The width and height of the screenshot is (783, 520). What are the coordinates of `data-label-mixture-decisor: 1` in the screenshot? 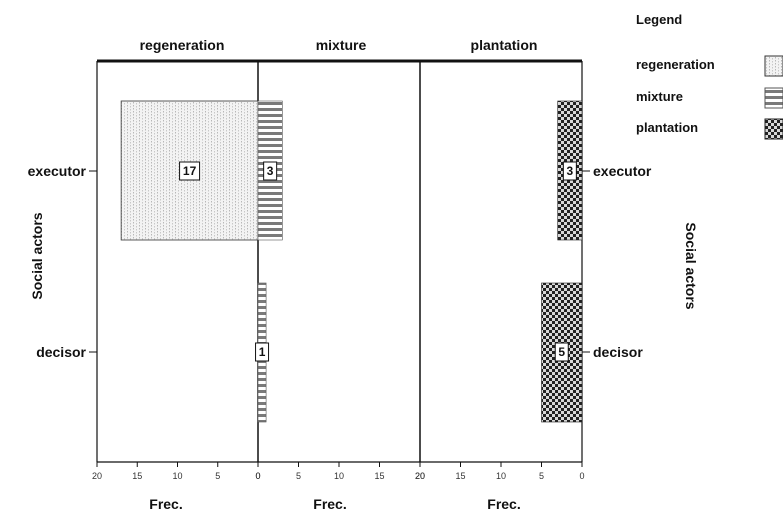 It's located at (262, 352).